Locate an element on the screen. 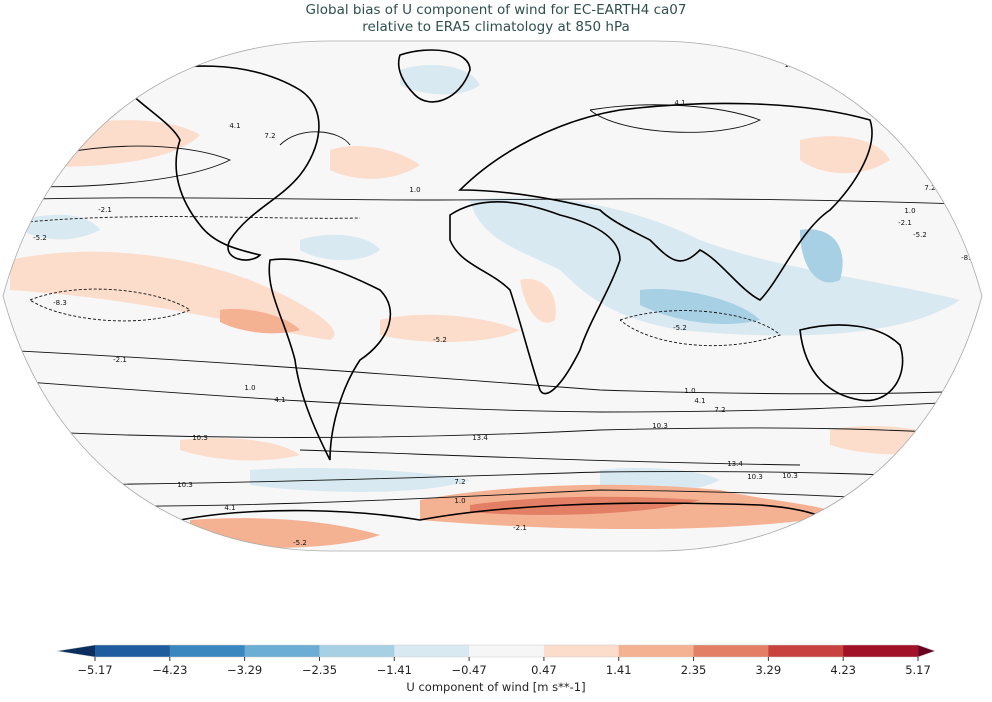  colorbar-tick-label: 2.35 is located at coordinates (694, 670).